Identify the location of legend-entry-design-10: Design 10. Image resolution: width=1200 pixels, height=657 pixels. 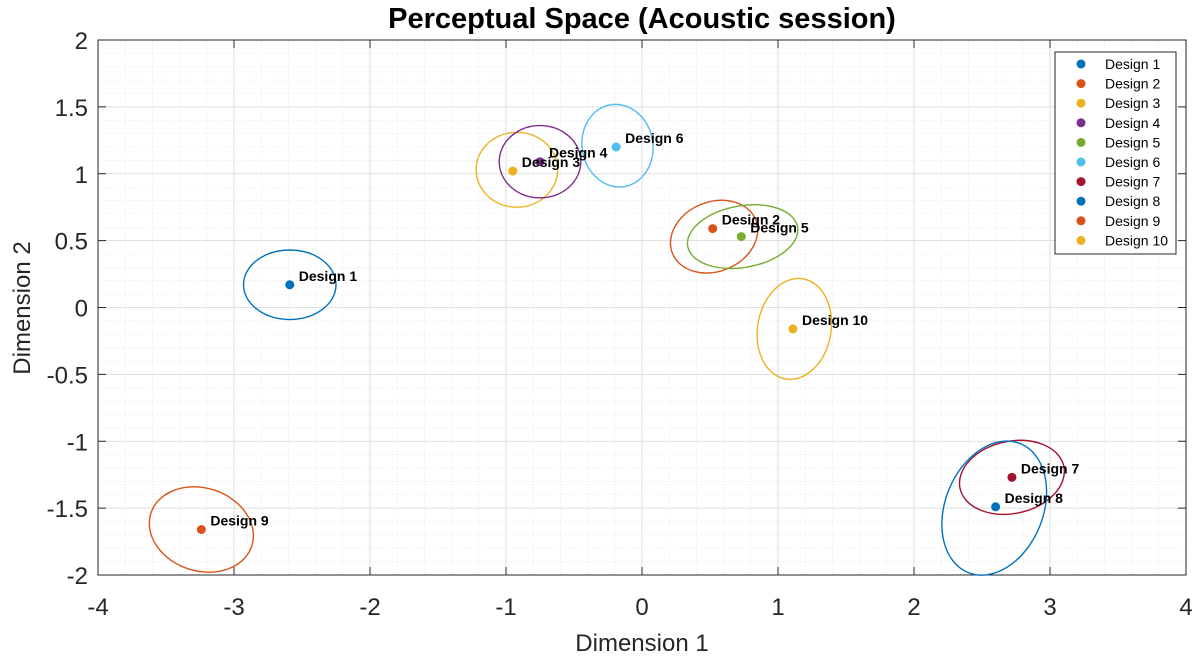
(1136, 240).